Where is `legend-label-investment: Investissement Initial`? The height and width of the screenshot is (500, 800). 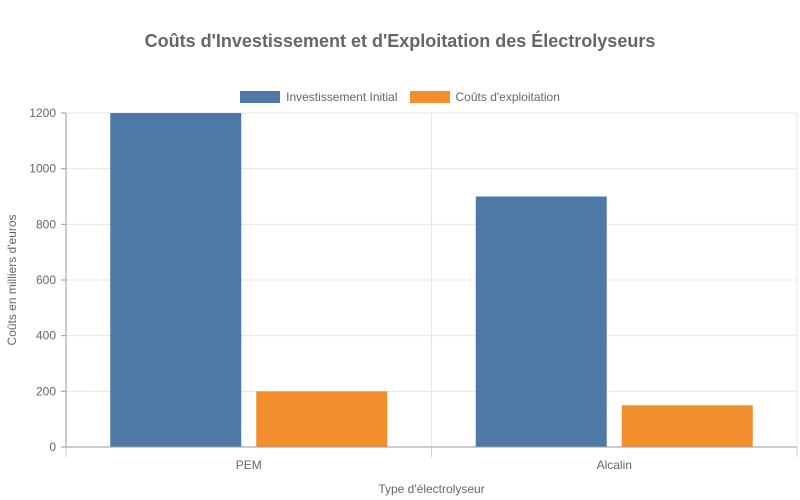 legend-label-investment: Investissement Initial is located at coordinates (342, 97).